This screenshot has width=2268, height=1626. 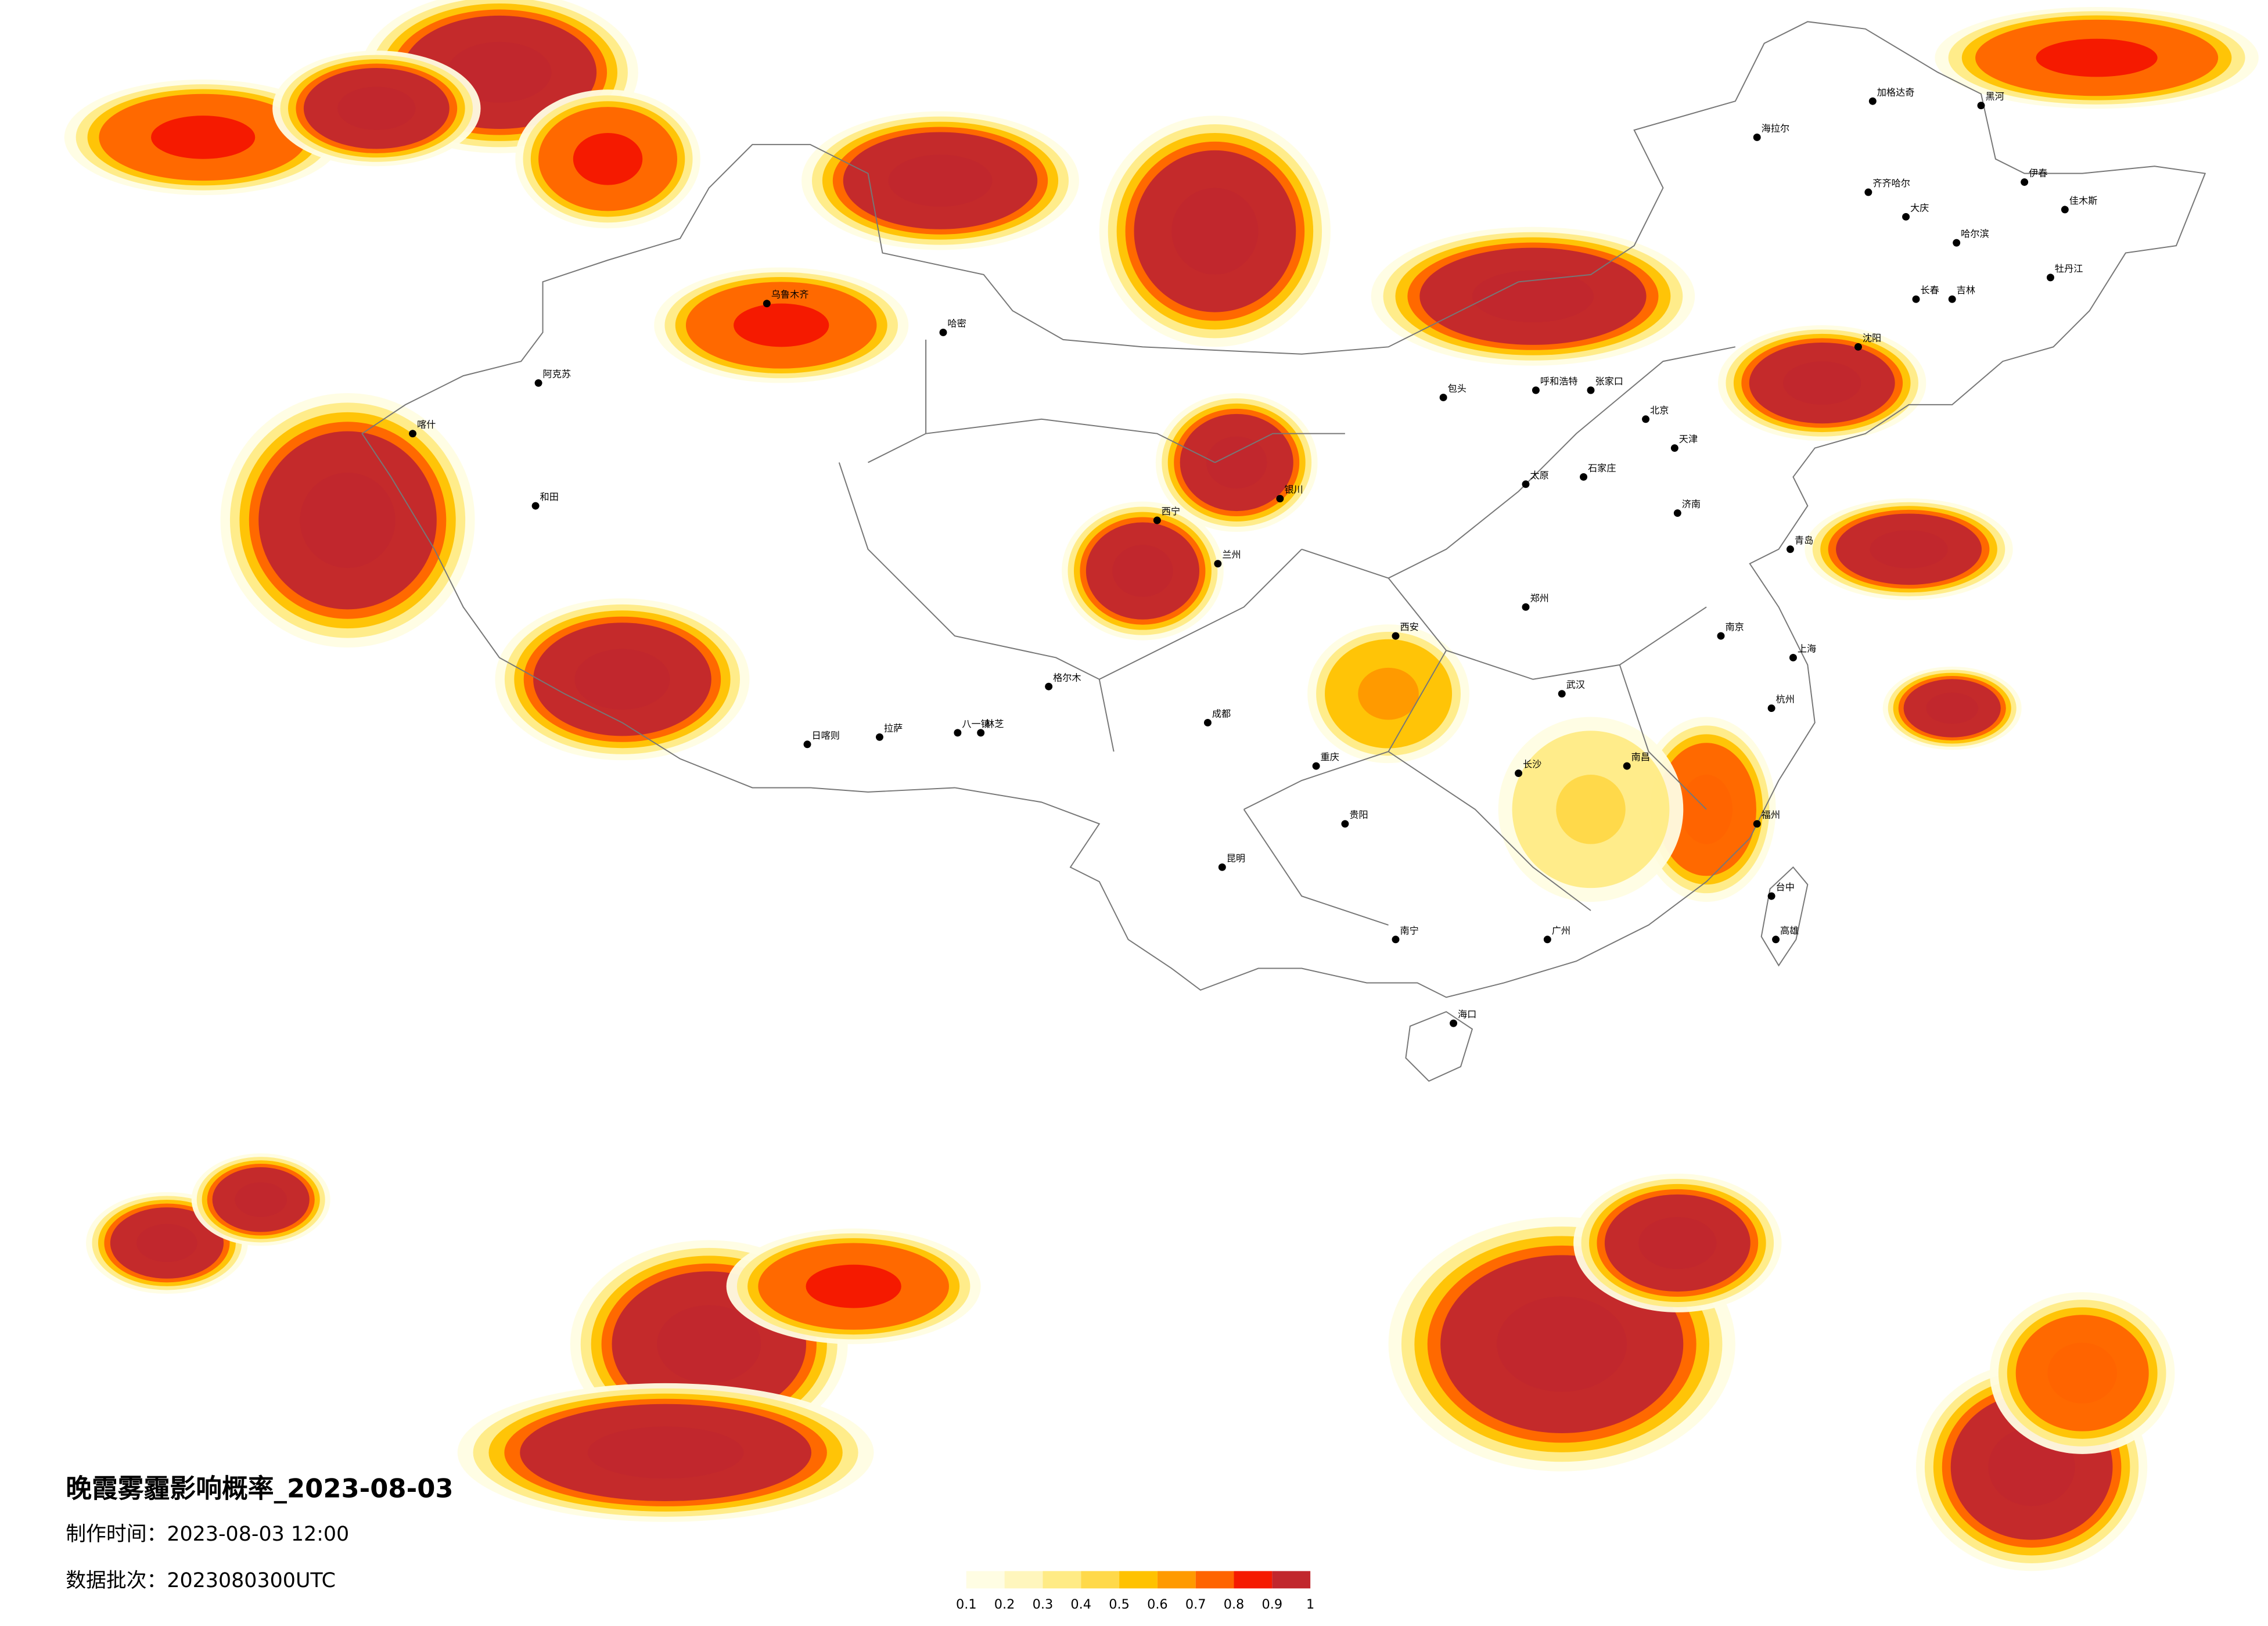 What do you see at coordinates (1043, 1604) in the screenshot?
I see `legend-tick-label: 0.3` at bounding box center [1043, 1604].